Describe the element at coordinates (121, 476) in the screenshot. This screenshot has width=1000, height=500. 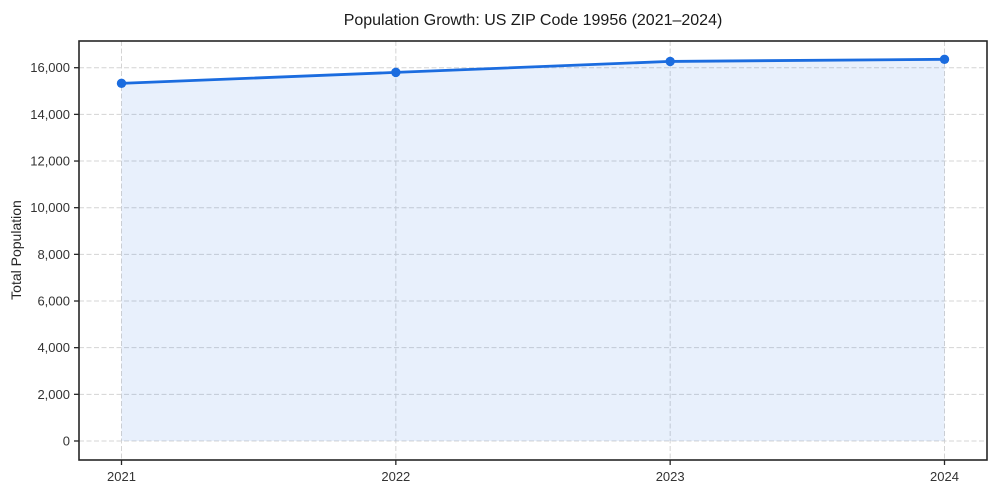
I see `x-tick-label: 2021` at that location.